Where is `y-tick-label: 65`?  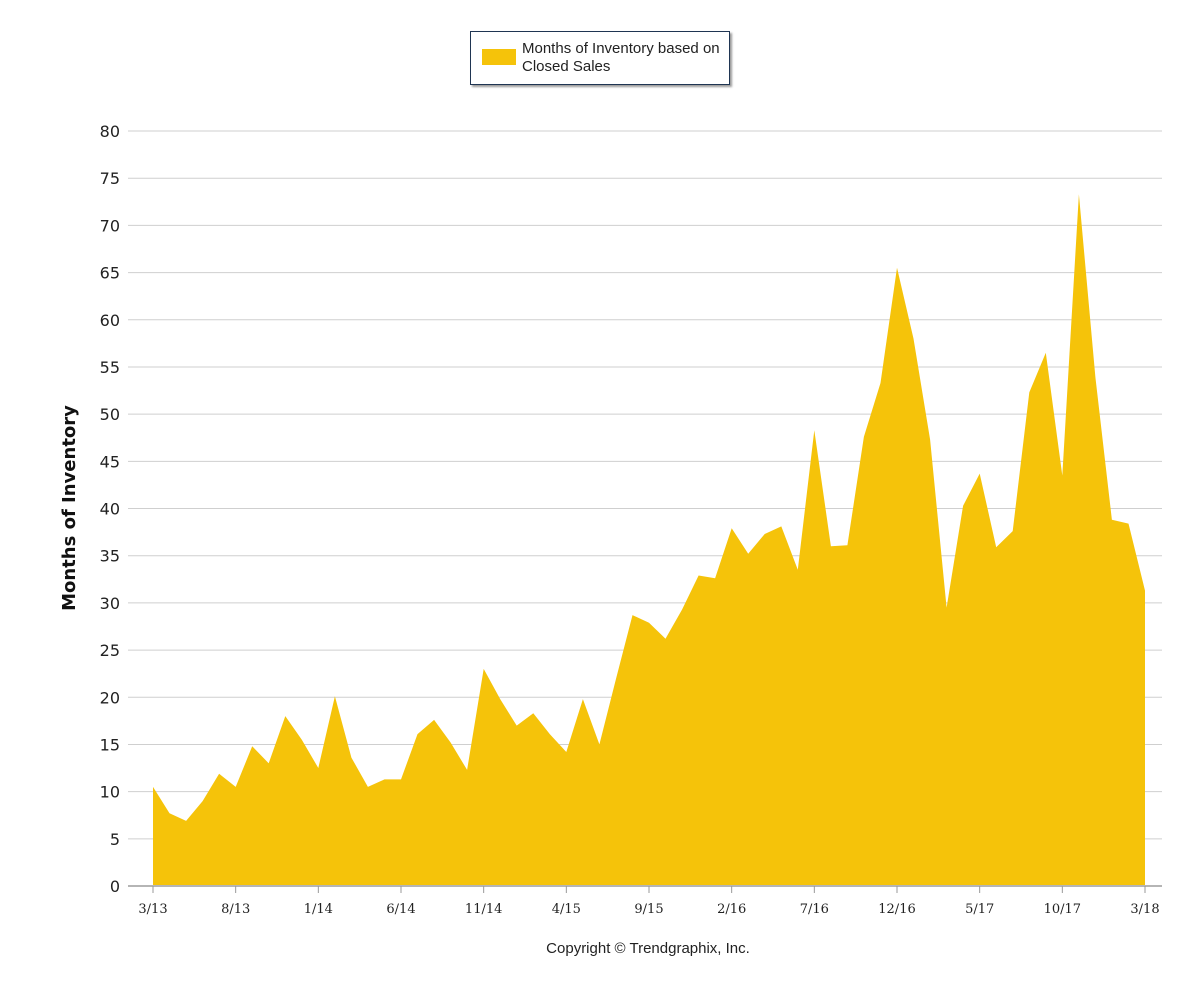
y-tick-label: 65 is located at coordinates (110, 273).